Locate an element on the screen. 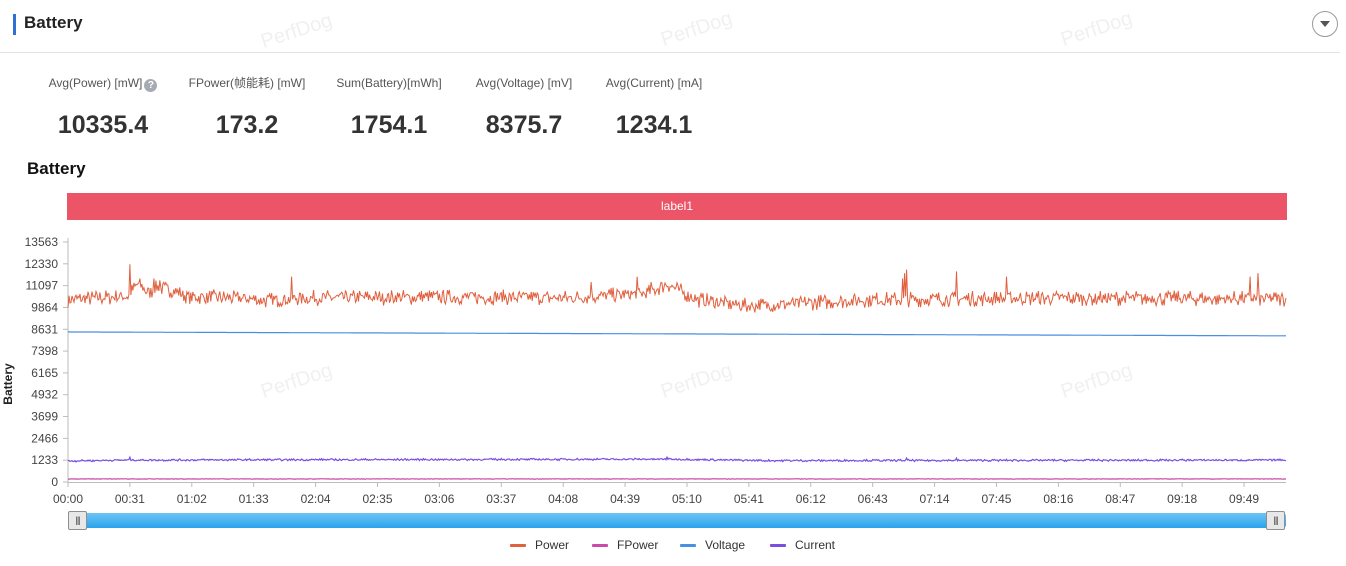 Image resolution: width=1346 pixels, height=566 pixels. x-tick-label: 07:14 is located at coordinates (935, 499).